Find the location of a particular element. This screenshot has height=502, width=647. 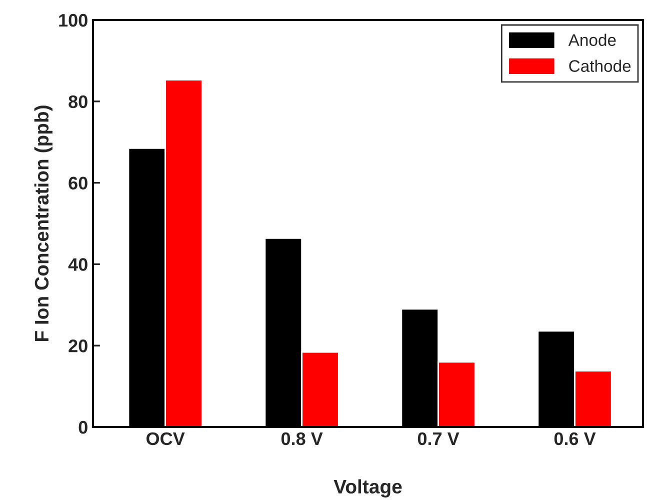

y-tick-label: 60 is located at coordinates (78, 183).